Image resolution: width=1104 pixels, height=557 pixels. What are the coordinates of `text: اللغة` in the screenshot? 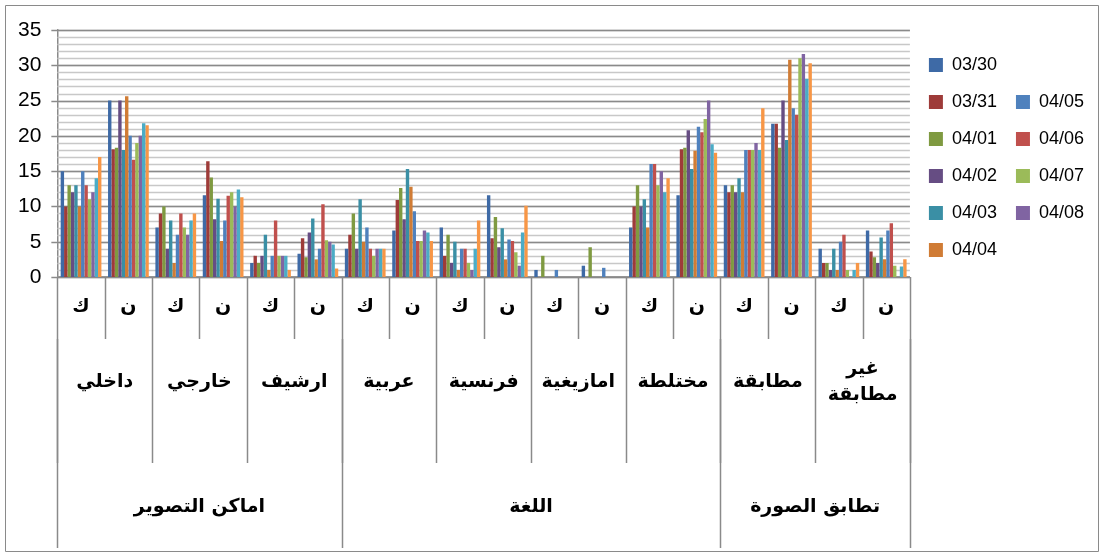 It's located at (531, 504).